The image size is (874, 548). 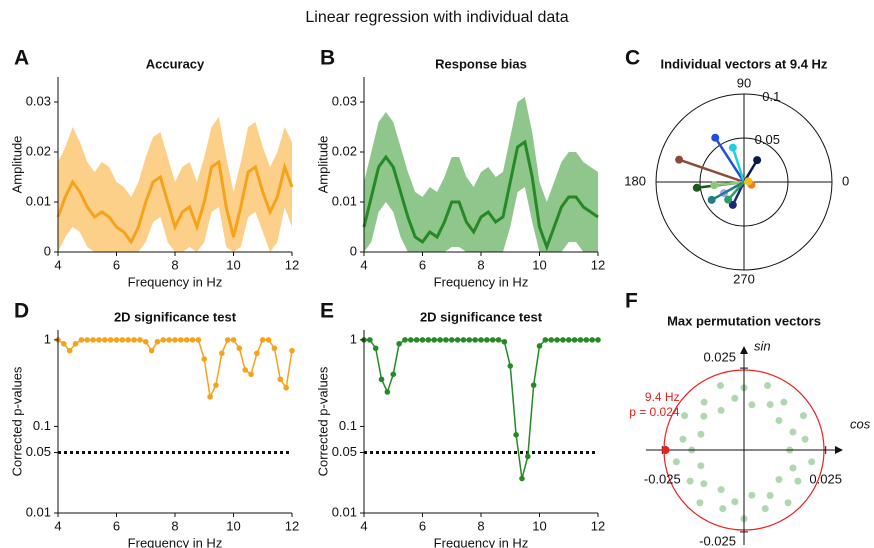 What do you see at coordinates (47, 250) in the screenshot?
I see `y-tick-label: 0` at bounding box center [47, 250].